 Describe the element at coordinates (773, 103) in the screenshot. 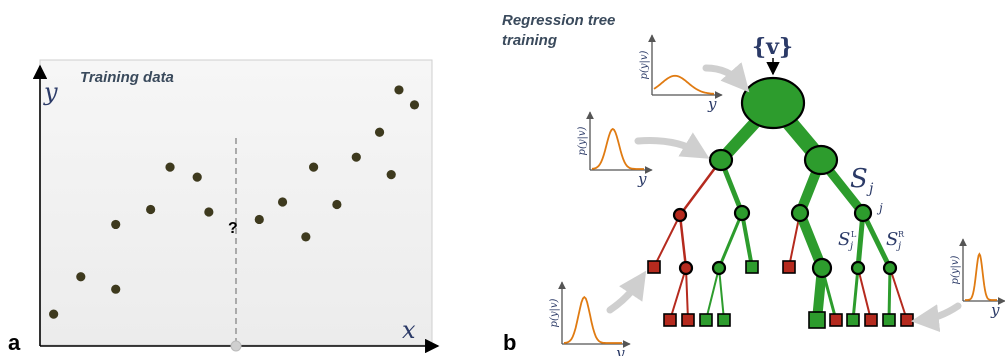

I see `root-node` at that location.